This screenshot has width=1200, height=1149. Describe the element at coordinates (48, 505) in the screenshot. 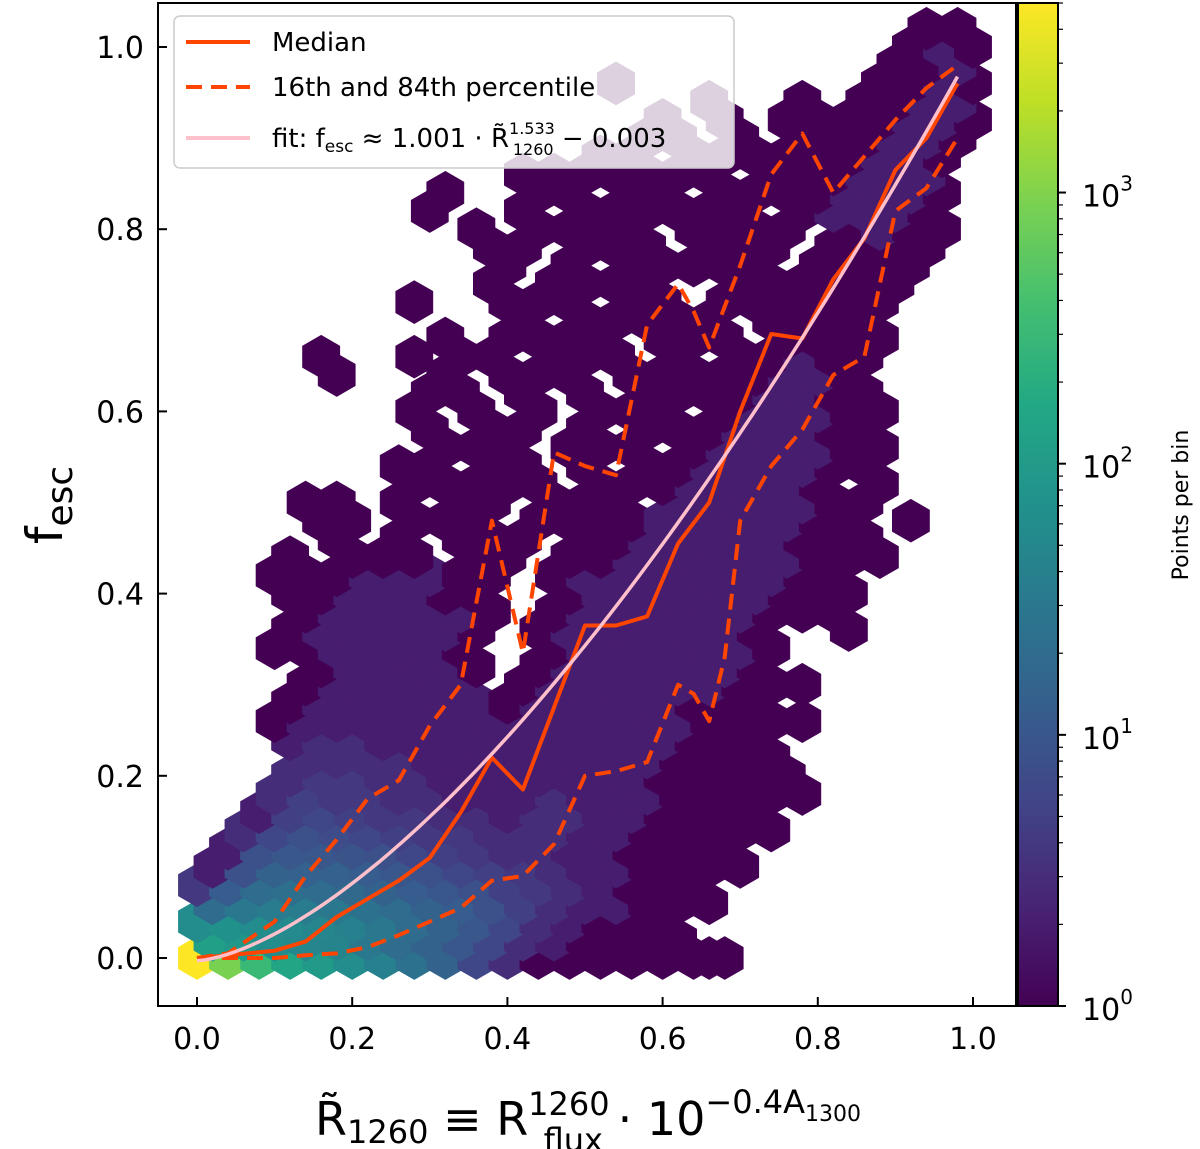

I see `y-axis-label: fesc` at that location.